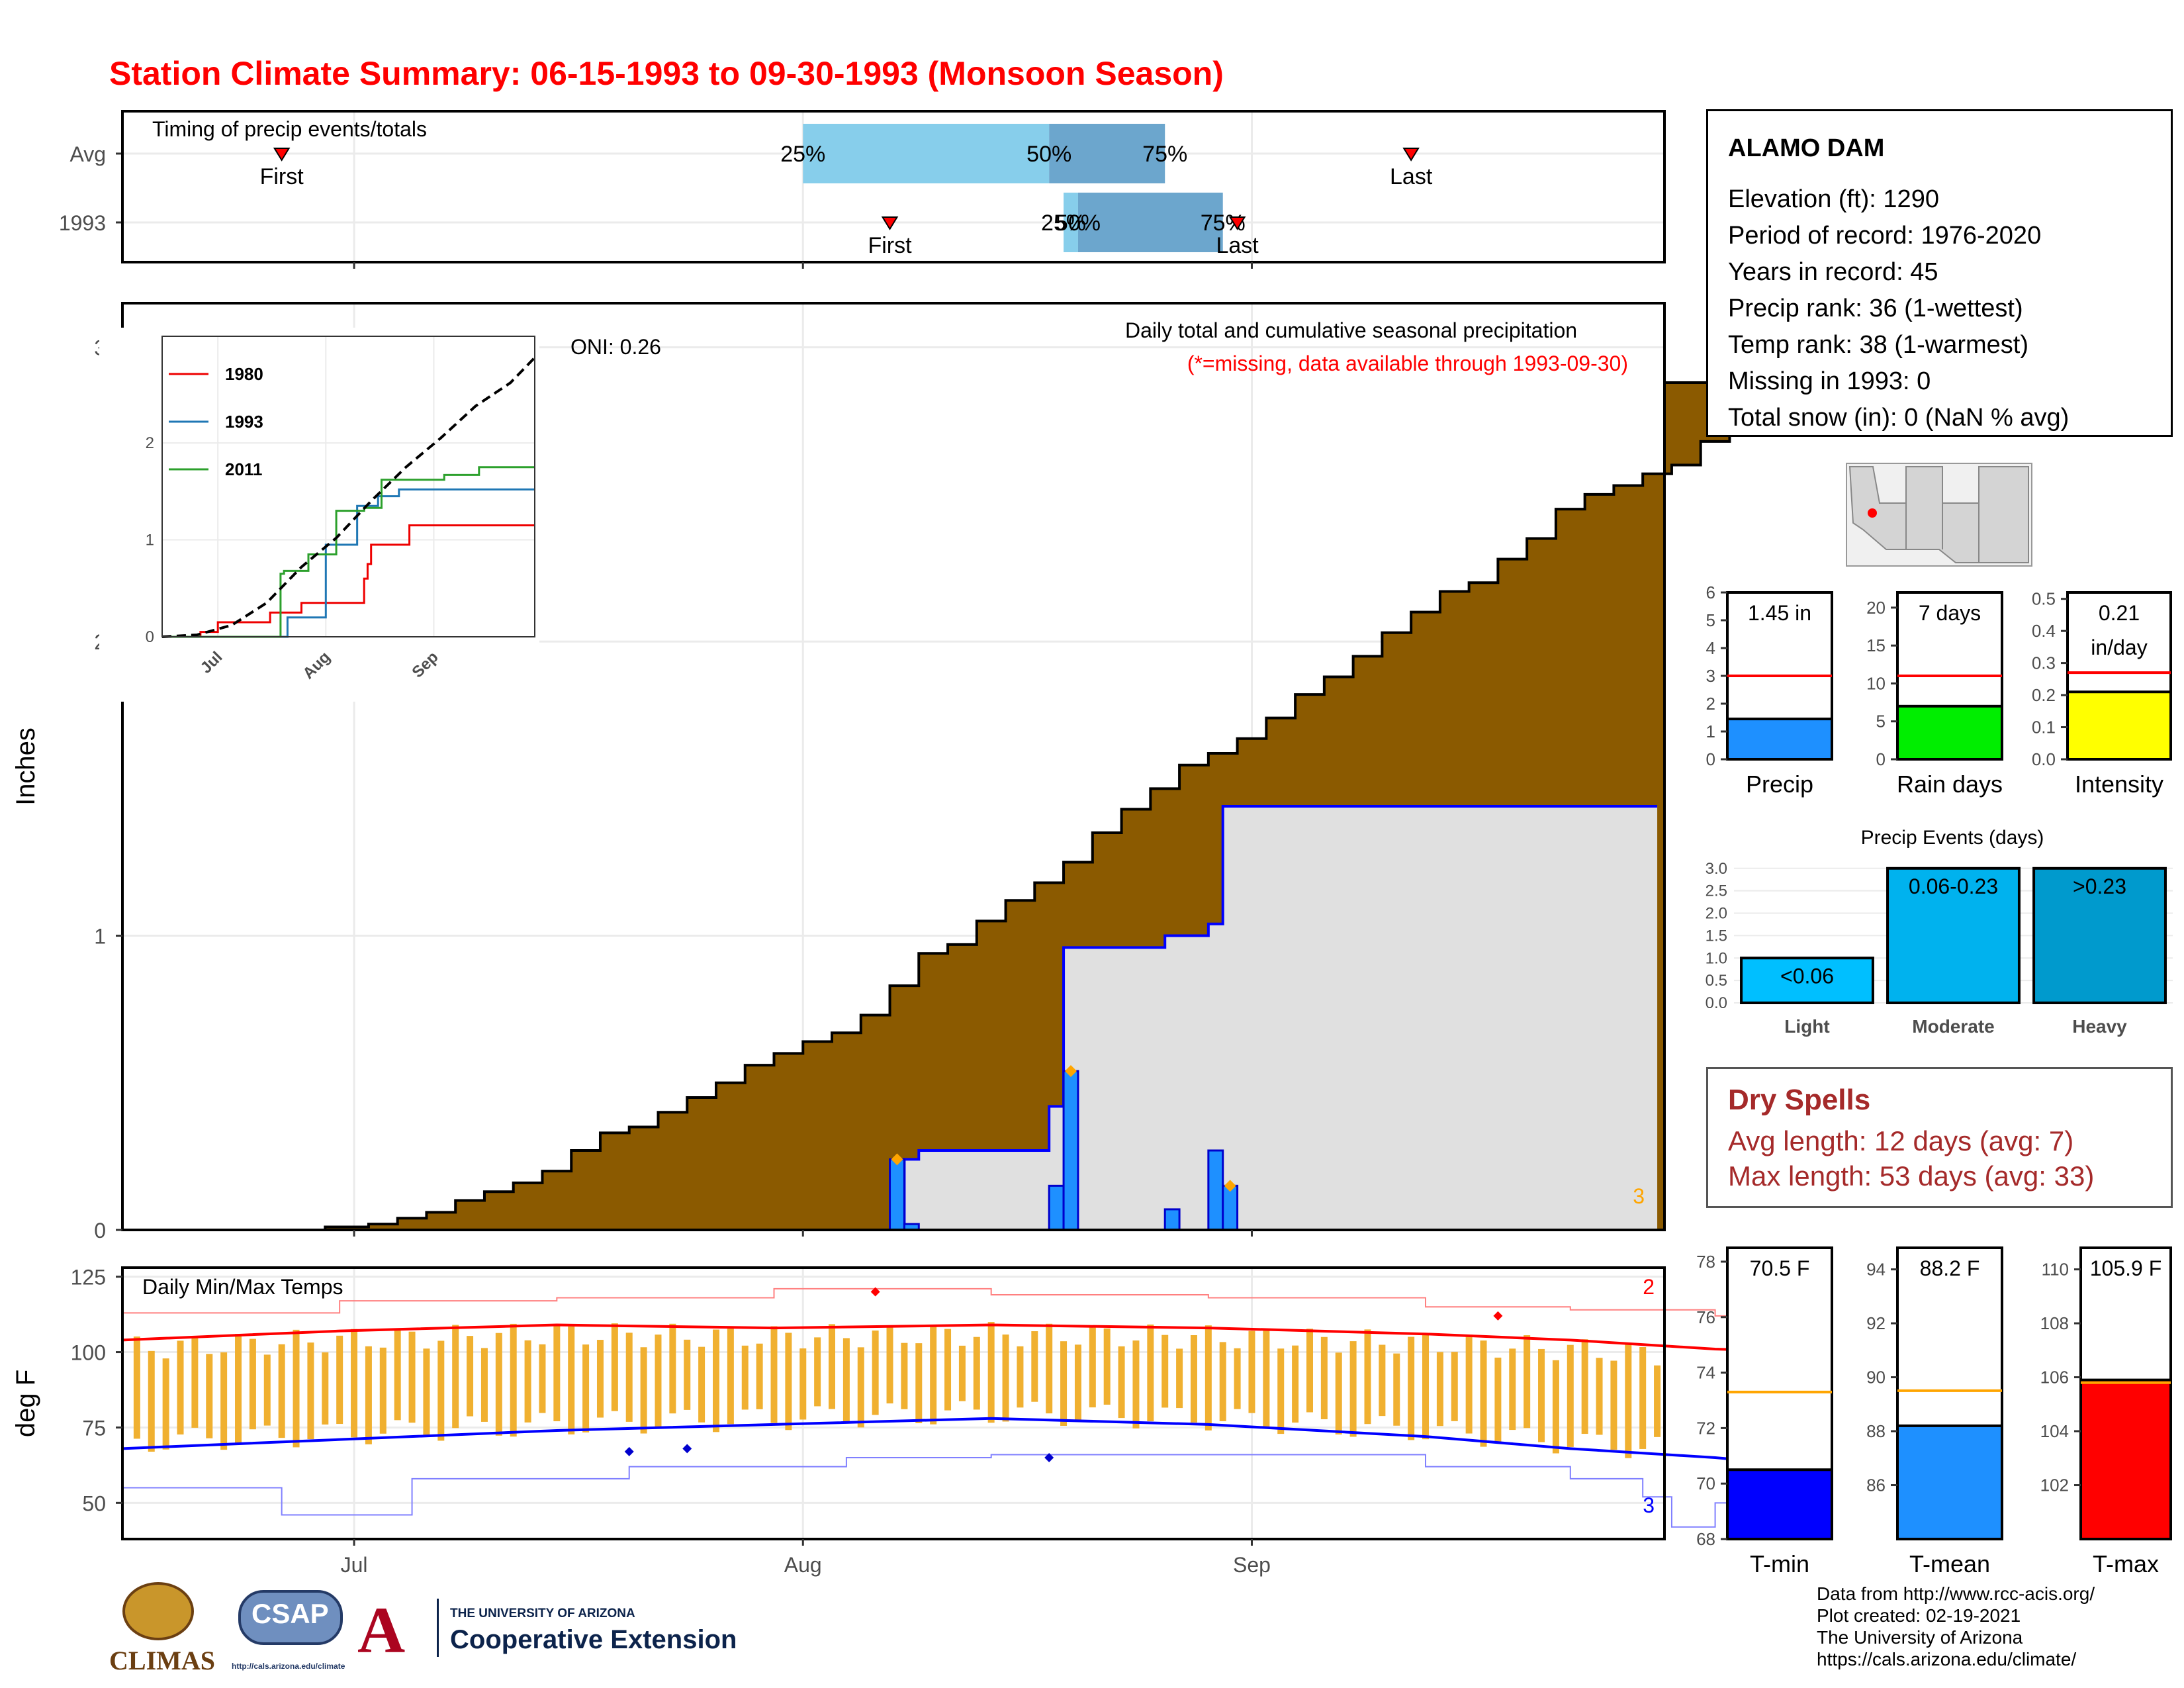  I want to click on timing-label-50: 50%, so click(1048, 154).